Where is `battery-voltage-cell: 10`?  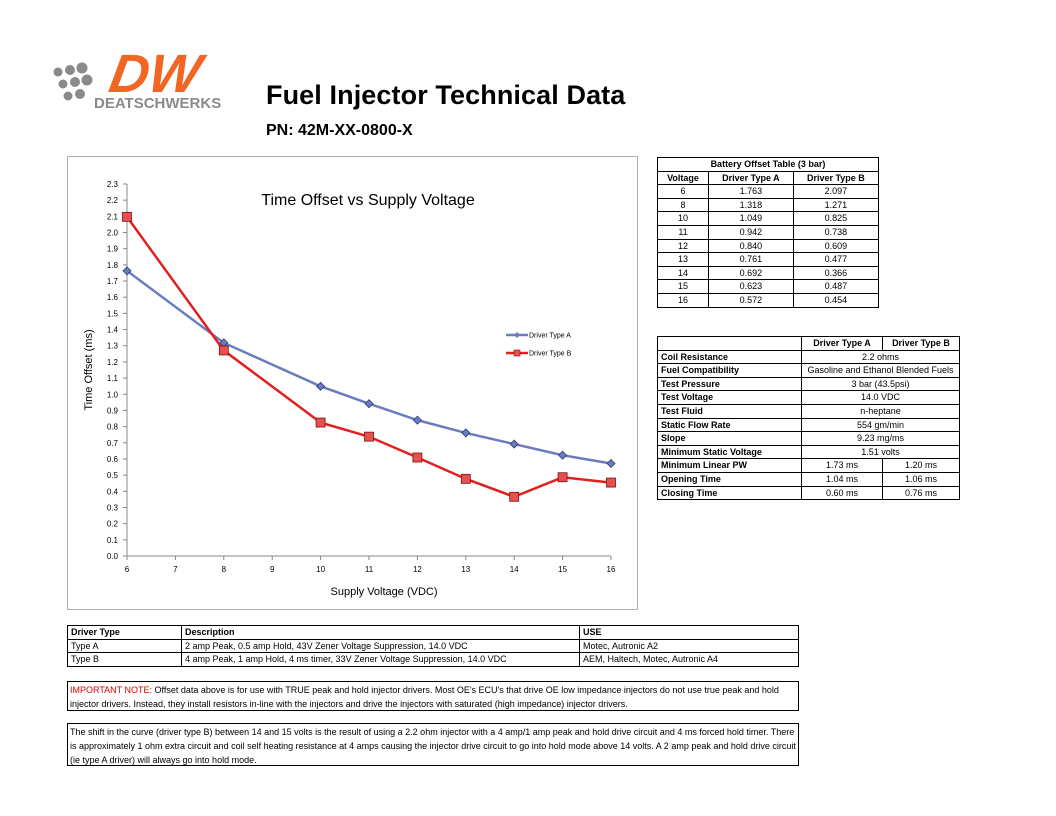
battery-voltage-cell: 10 is located at coordinates (683, 218).